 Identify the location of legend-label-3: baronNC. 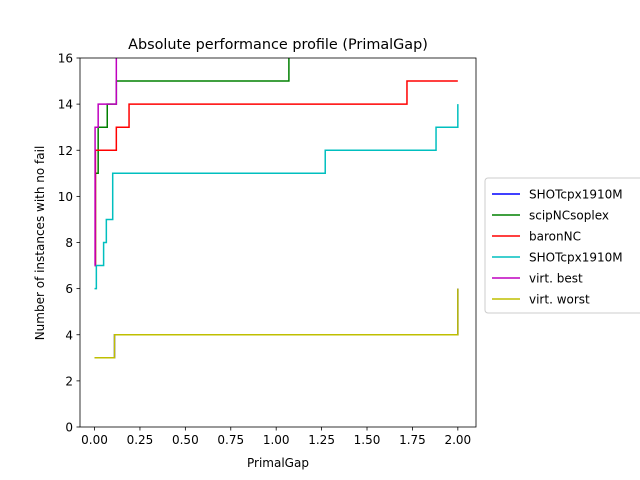
(555, 237).